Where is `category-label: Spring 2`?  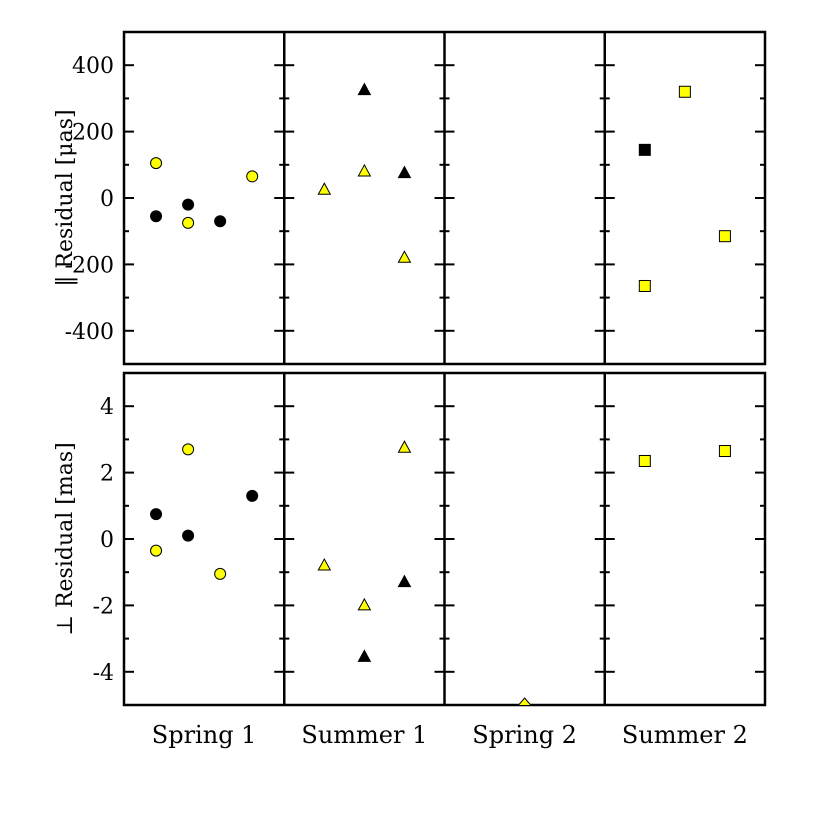 category-label: Spring 2 is located at coordinates (524, 735).